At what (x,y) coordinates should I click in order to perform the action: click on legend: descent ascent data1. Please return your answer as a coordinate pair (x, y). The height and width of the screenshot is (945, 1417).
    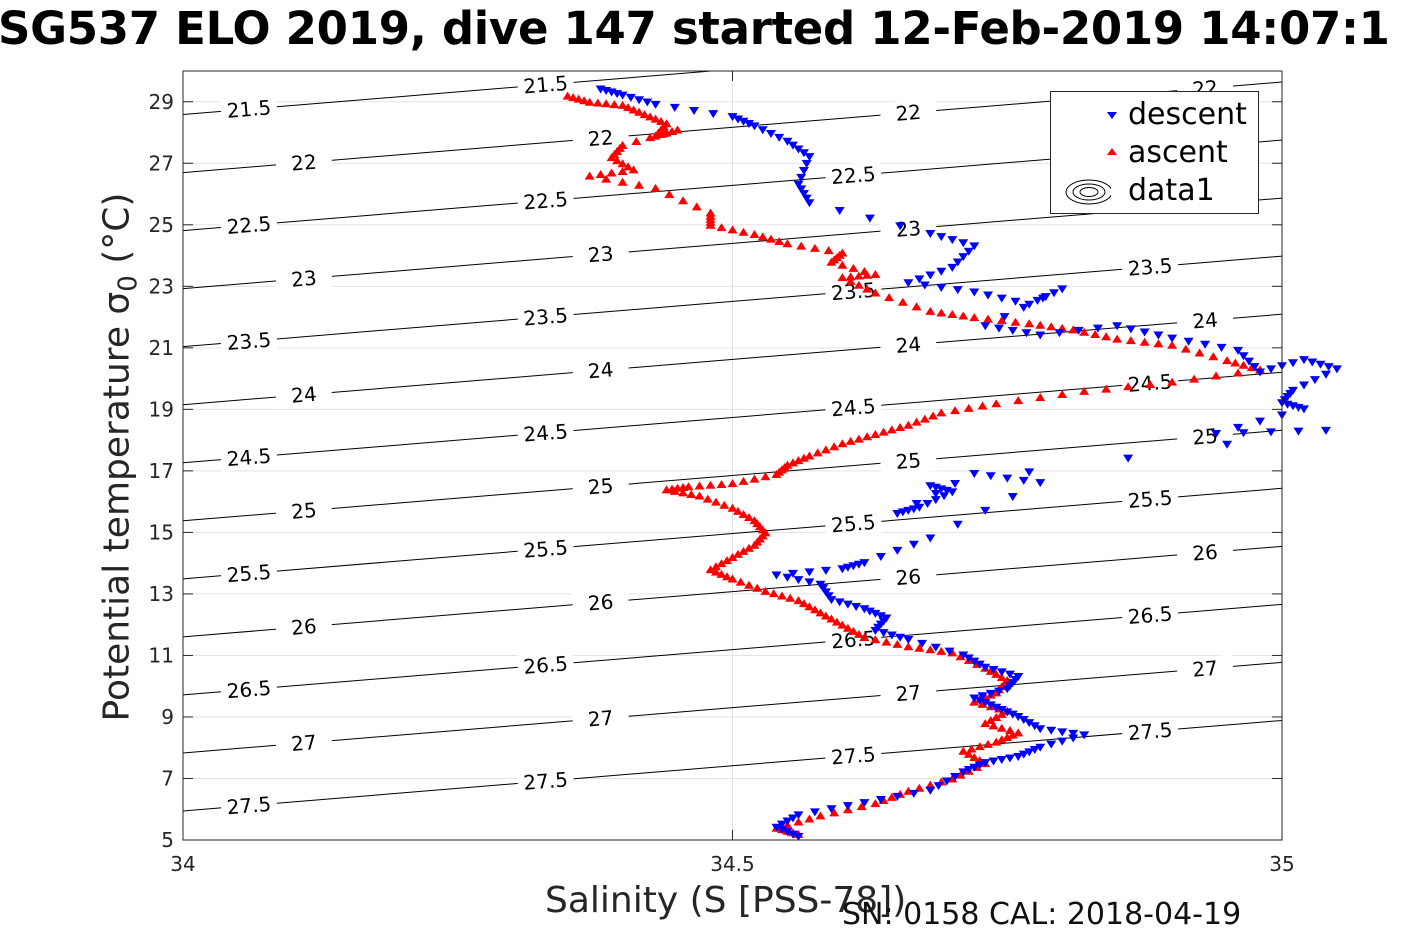
    Looking at the image, I should click on (1154, 152).